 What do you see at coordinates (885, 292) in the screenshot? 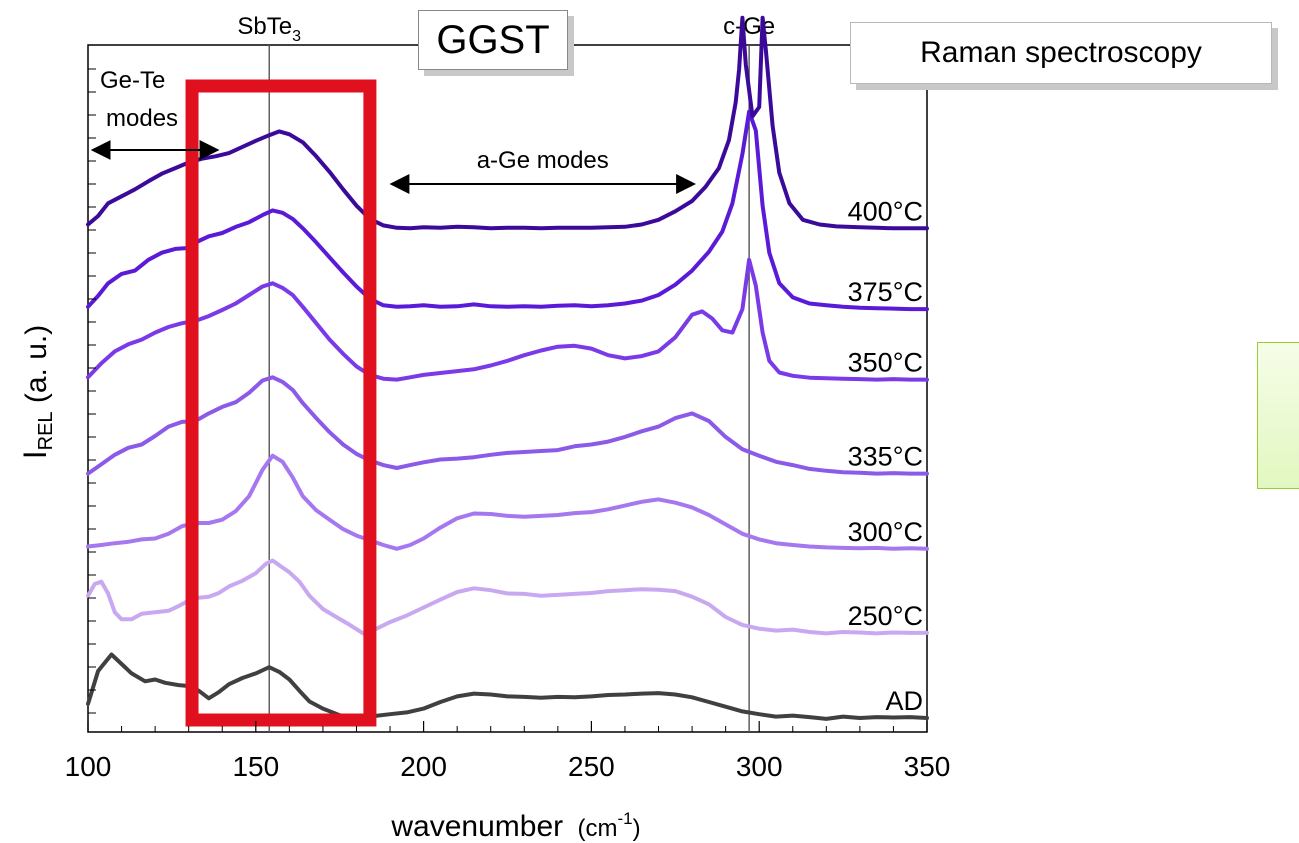
I see `series-label-375C: 375°C` at bounding box center [885, 292].